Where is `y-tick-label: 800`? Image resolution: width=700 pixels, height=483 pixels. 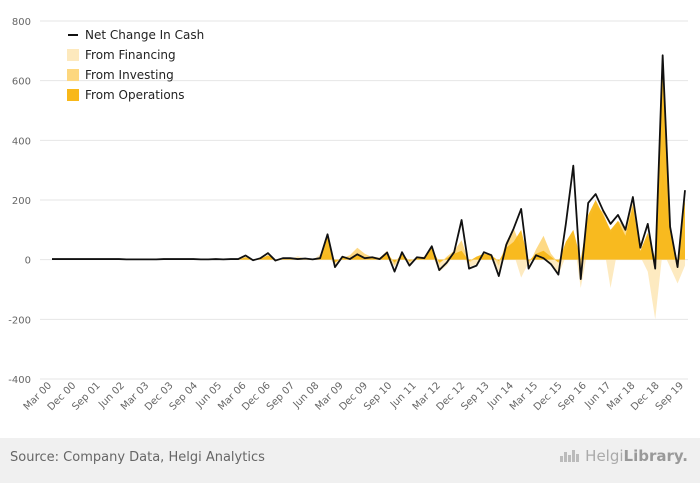
y-tick-label: 800 is located at coordinates (21, 22).